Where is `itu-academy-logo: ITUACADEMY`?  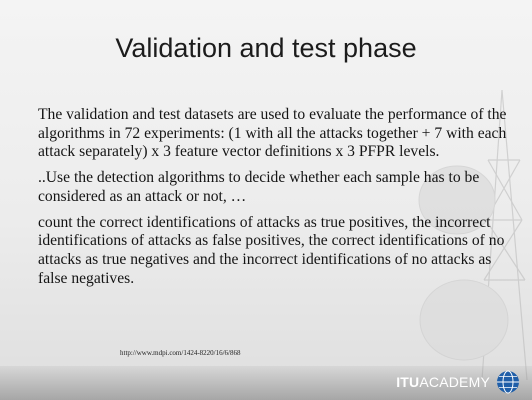
itu-academy-logo: ITUACADEMY is located at coordinates (458, 382).